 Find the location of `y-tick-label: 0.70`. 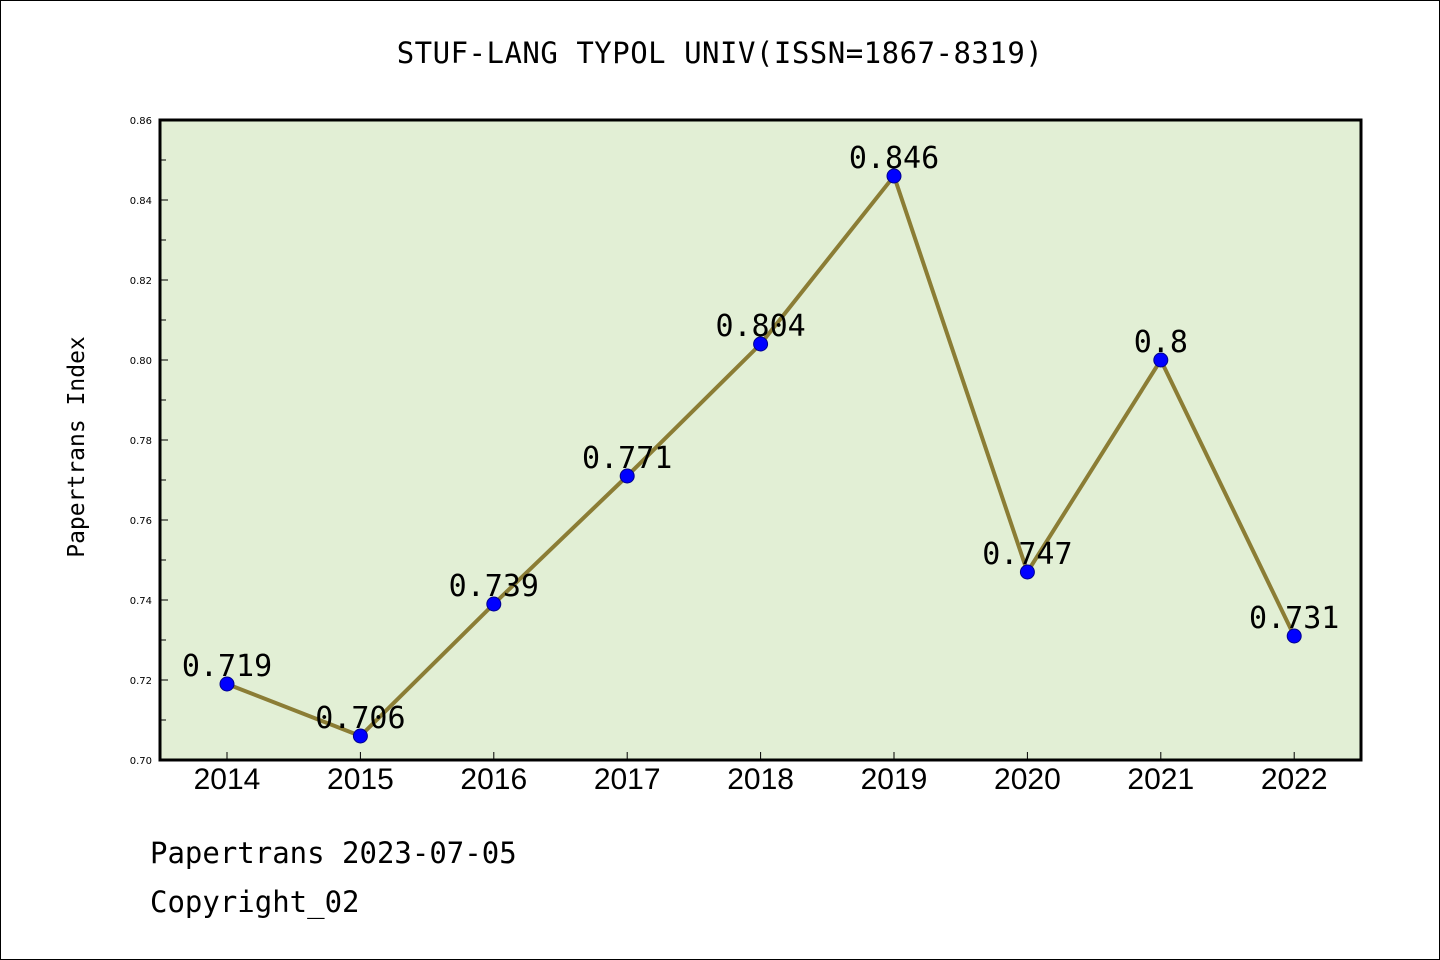

y-tick-label: 0.70 is located at coordinates (141, 761).